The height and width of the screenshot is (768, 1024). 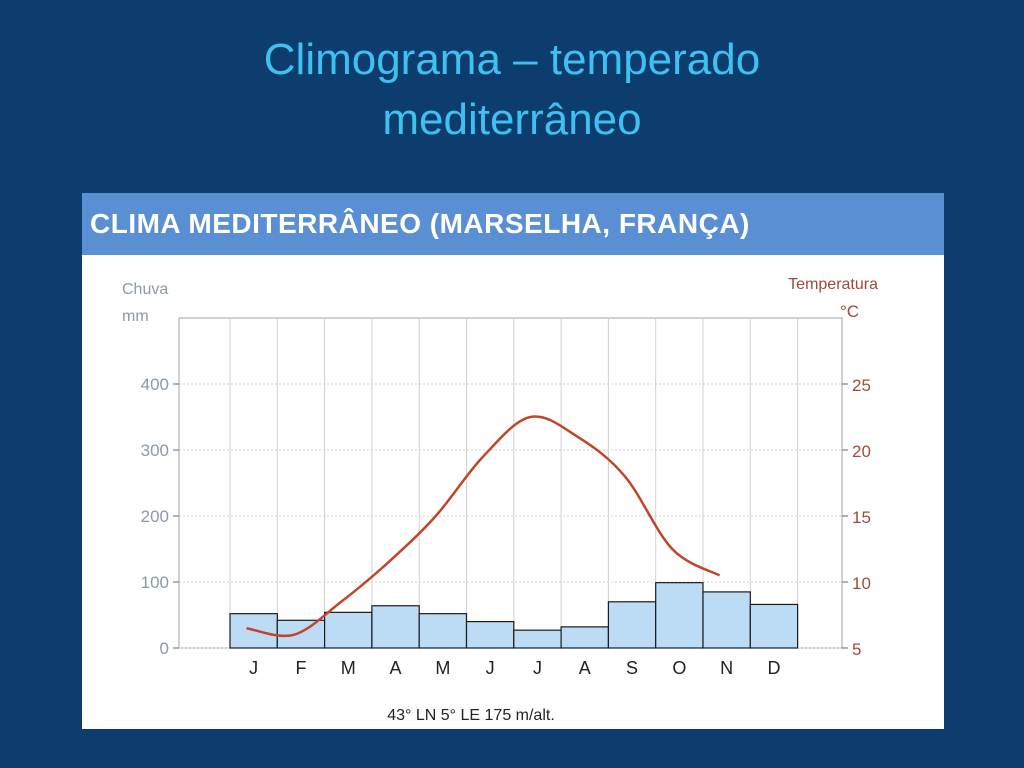 I want to click on temperature-line, so click(x=483, y=526).